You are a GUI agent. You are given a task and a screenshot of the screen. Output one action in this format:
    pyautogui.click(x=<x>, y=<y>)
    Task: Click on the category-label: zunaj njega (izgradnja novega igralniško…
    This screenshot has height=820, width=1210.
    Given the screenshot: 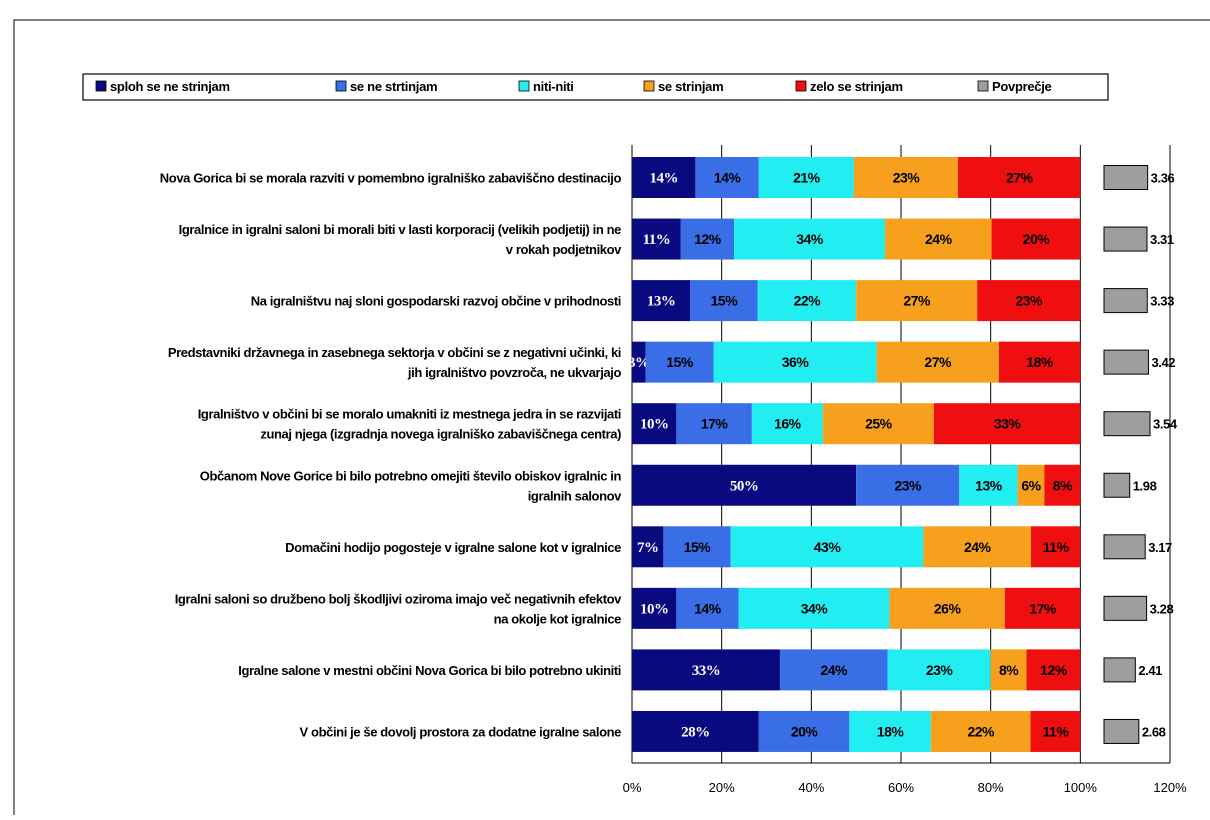 What is the action you would take?
    pyautogui.click(x=440, y=434)
    